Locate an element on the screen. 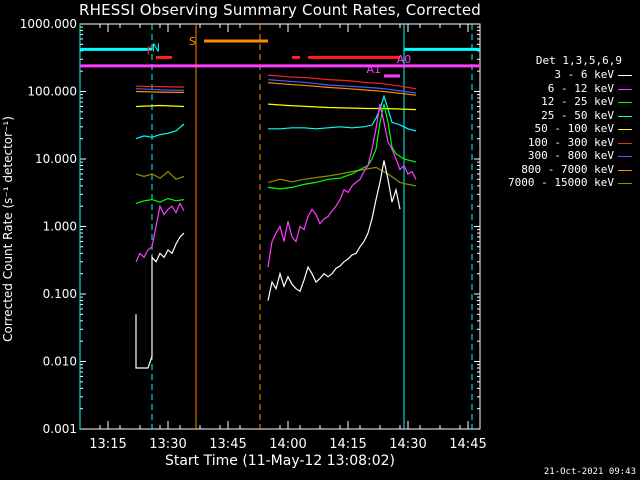 The width and height of the screenshot is (640, 480). y-tick-label: 0.010 is located at coordinates (60, 362).